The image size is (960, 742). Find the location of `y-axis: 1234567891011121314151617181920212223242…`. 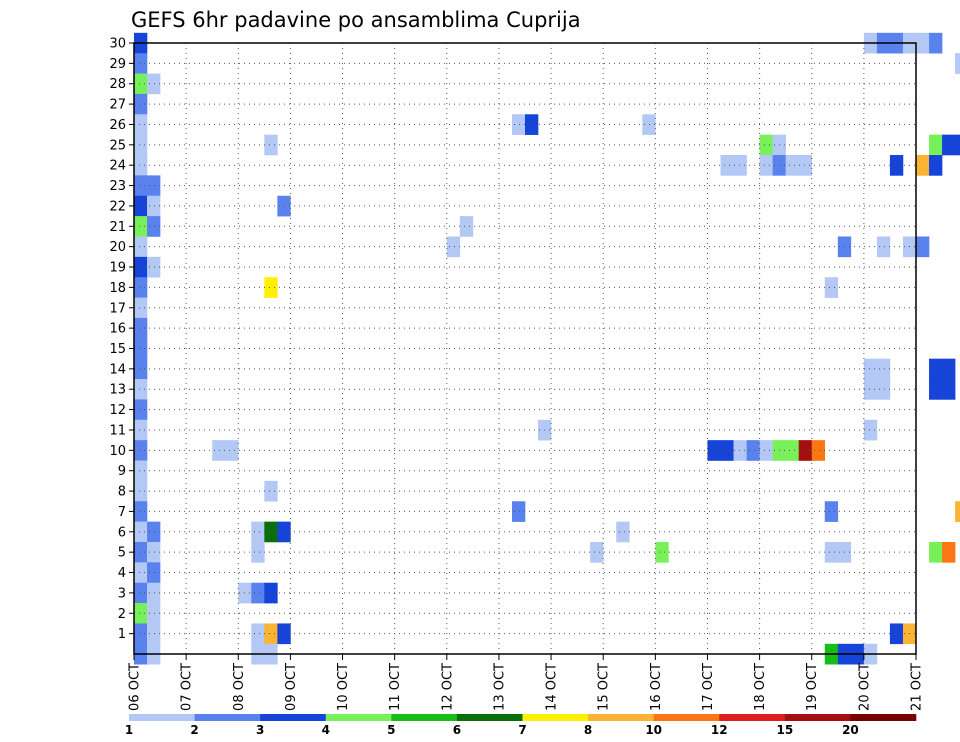

y-axis: 1234567891011121314151617181920212223242… is located at coordinates (121, 339).